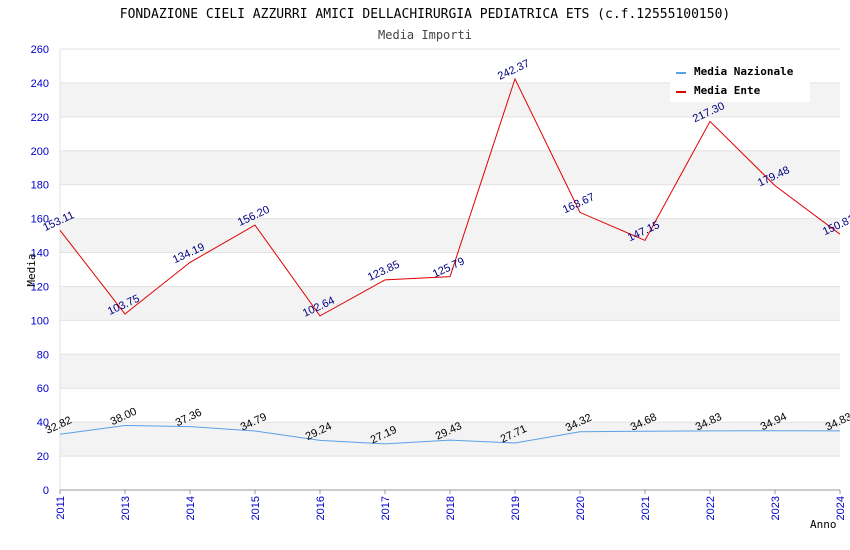 Image resolution: width=850 pixels, height=550 pixels. I want to click on x-tick-label: 2021, so click(646, 508).